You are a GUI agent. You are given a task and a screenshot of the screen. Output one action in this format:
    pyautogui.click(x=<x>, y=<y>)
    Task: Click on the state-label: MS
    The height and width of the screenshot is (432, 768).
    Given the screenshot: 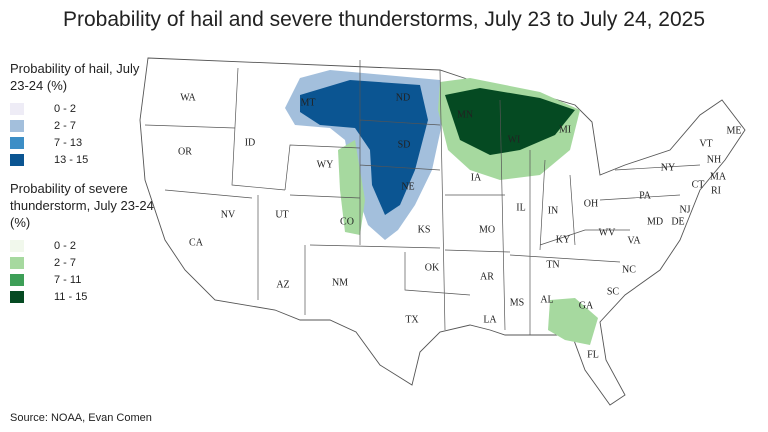 What is the action you would take?
    pyautogui.click(x=517, y=302)
    